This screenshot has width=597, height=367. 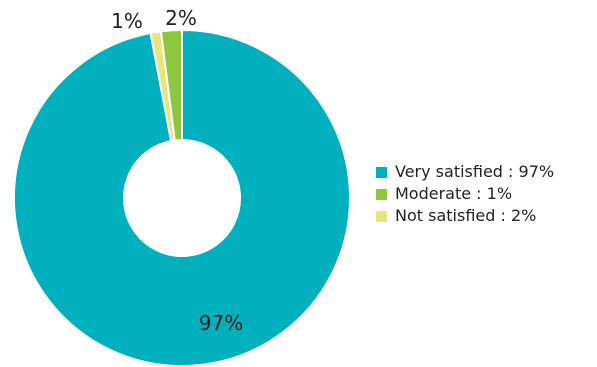 I want to click on legend-item-very-satisfied: Very satisfied : 97%, so click(x=465, y=172).